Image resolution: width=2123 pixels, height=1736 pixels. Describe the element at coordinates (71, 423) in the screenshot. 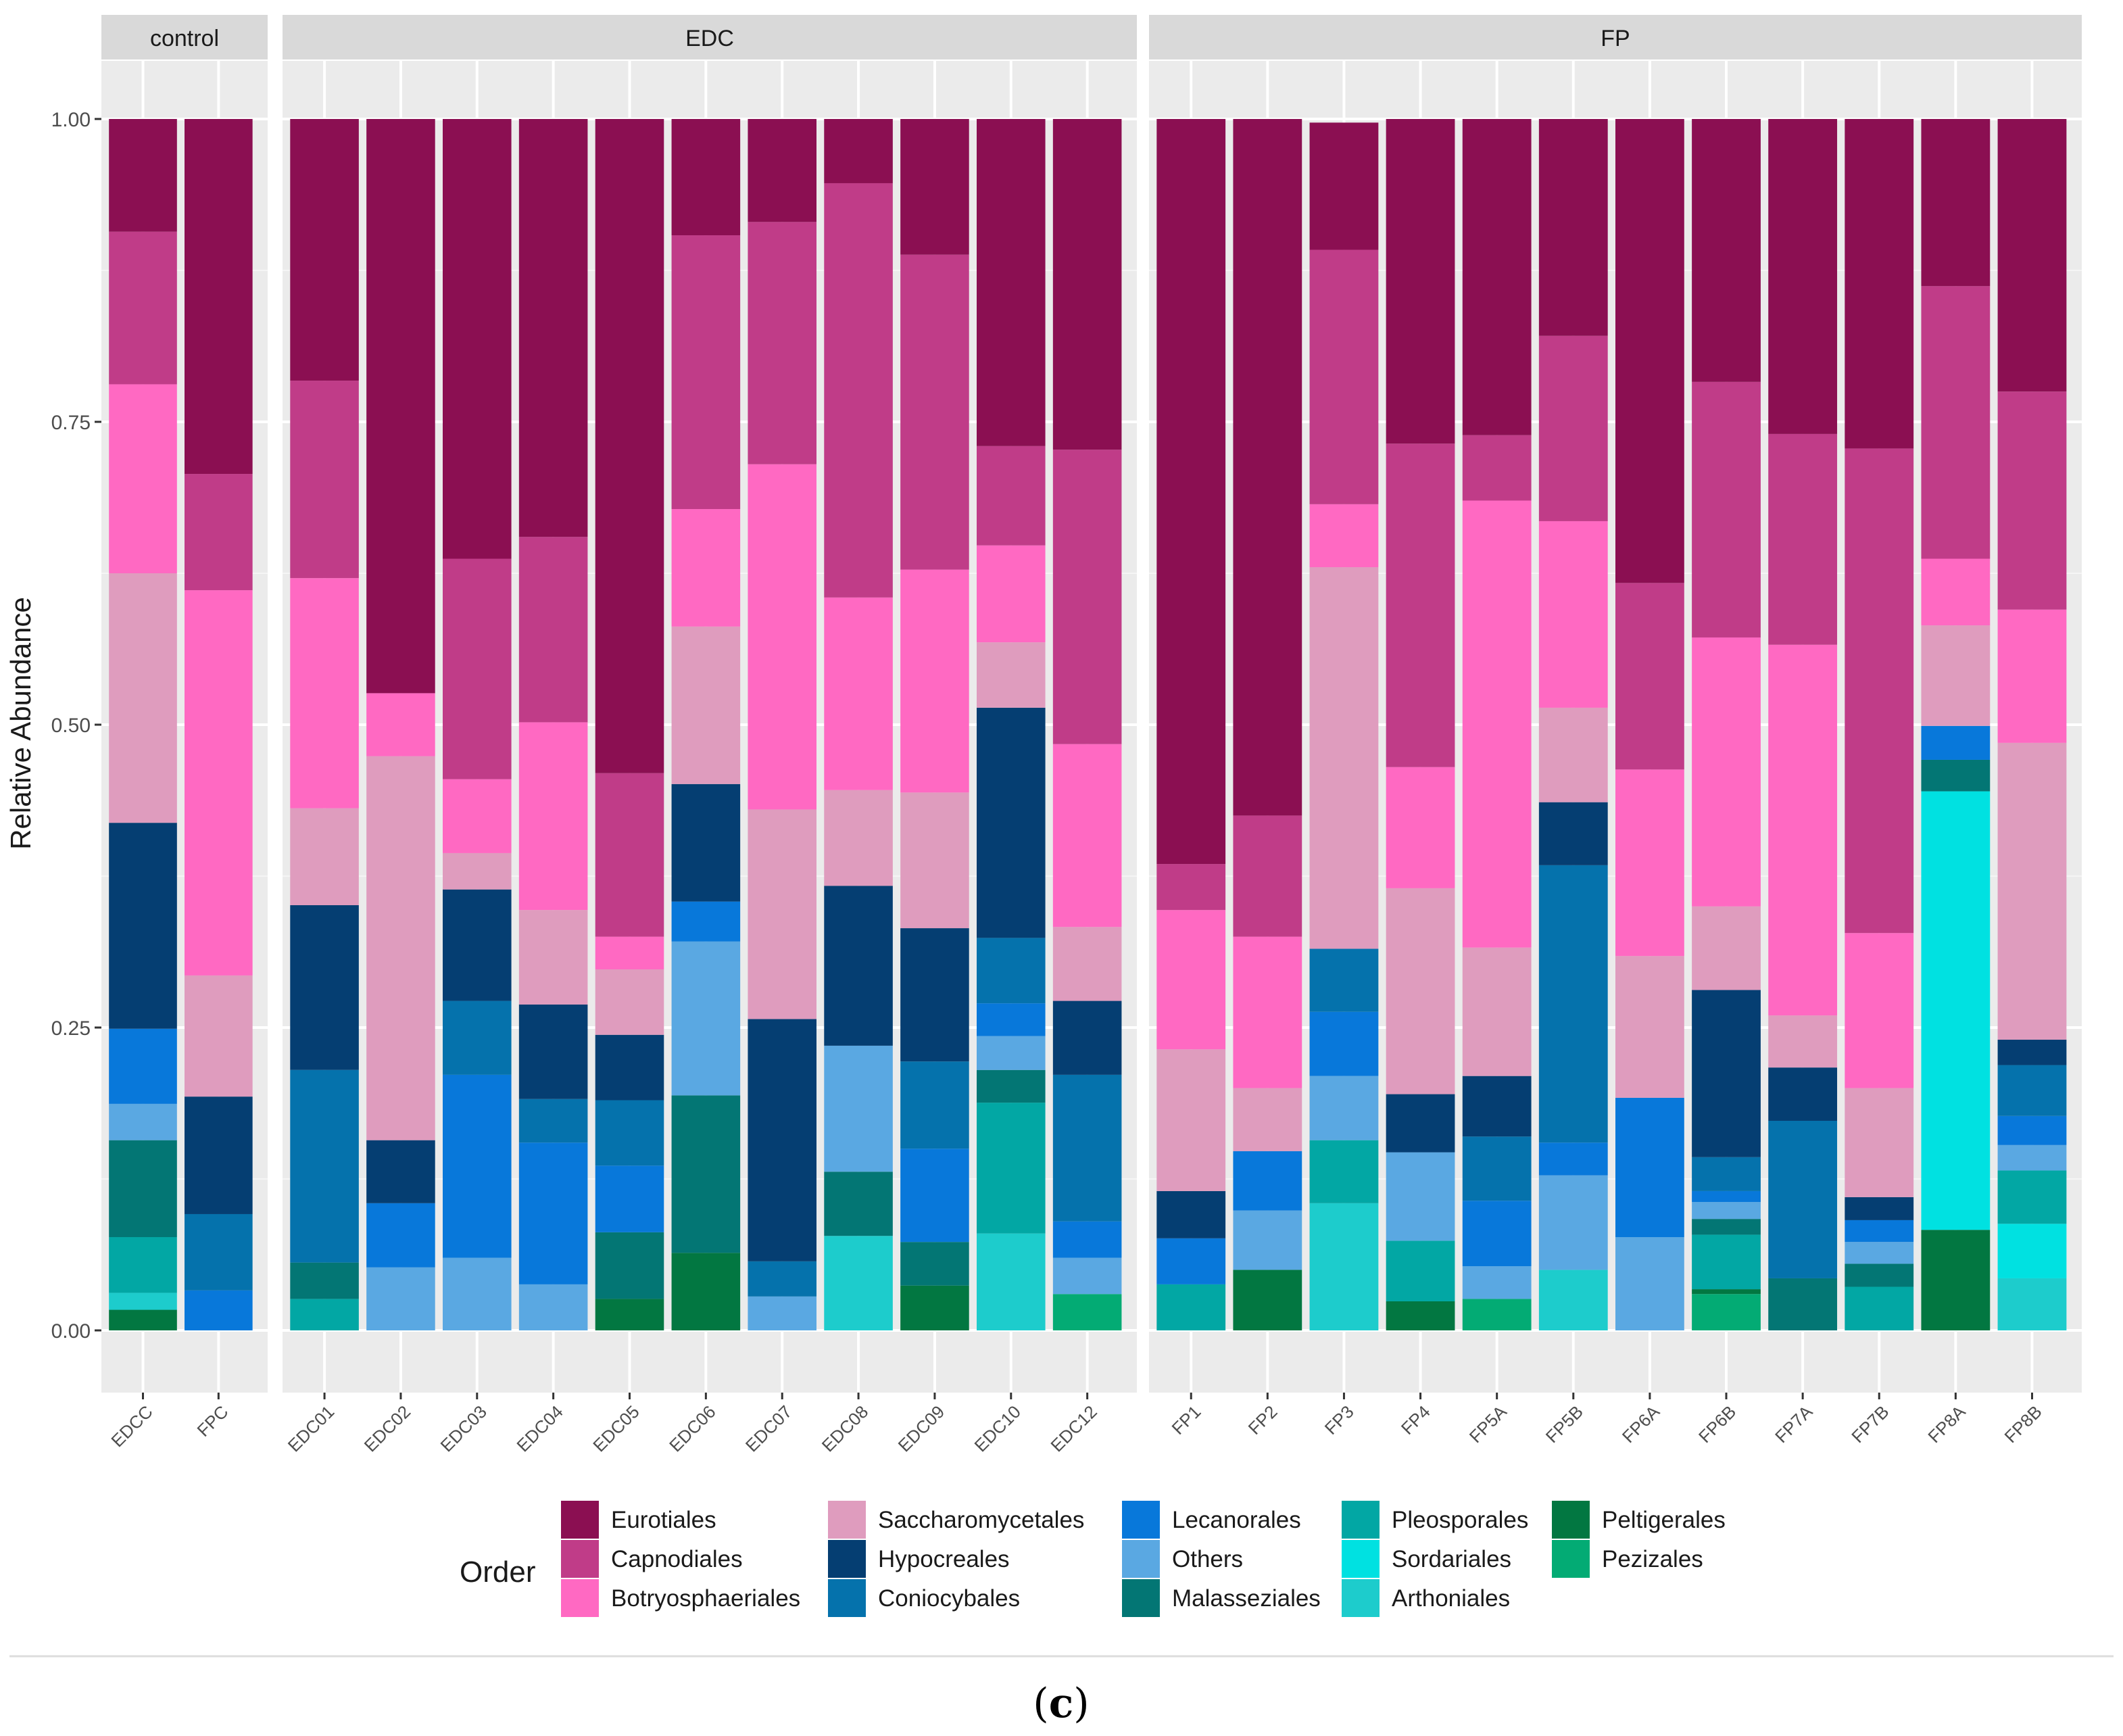

I see `y-tick-label: 0.75` at that location.